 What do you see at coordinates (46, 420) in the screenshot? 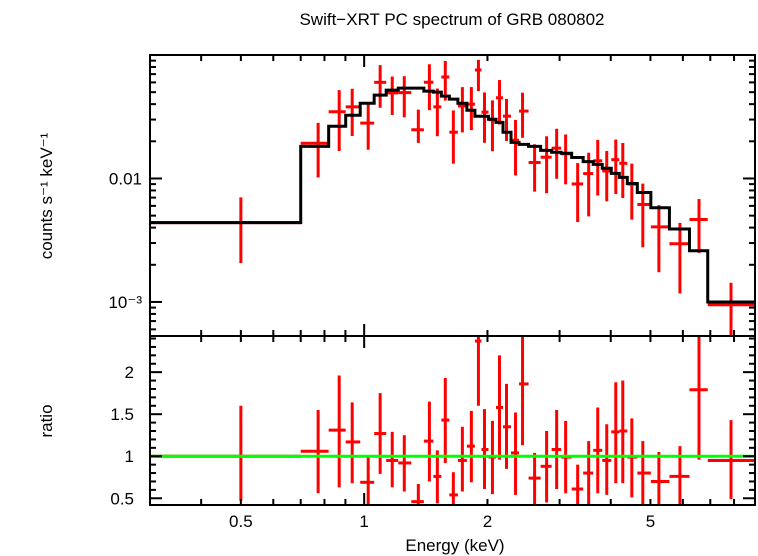
I see `y-axis-label-ratio: ratio` at bounding box center [46, 420].